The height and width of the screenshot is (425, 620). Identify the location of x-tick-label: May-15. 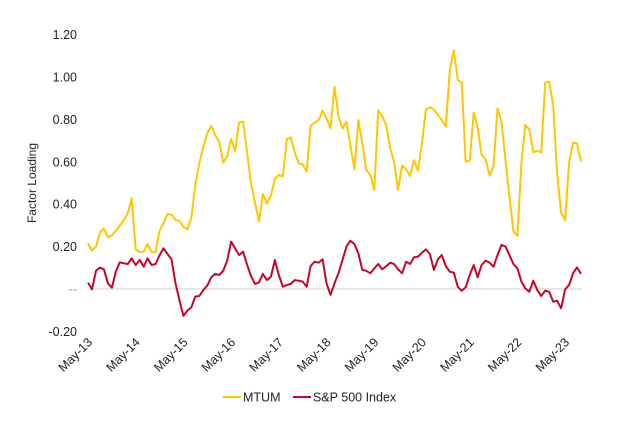
(170, 354).